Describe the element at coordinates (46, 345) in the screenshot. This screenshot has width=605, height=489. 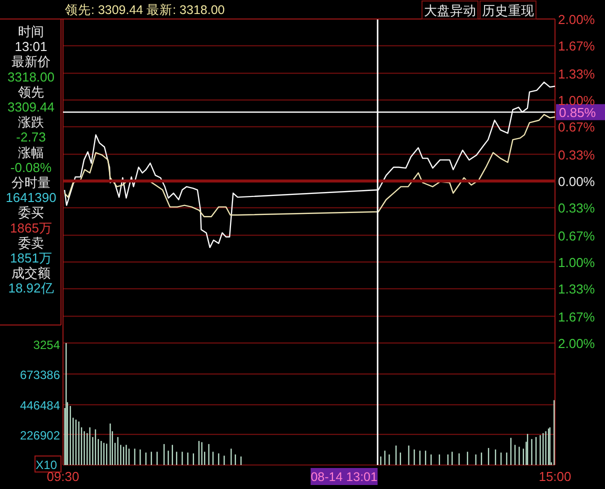
I see `text: 3254` at that location.